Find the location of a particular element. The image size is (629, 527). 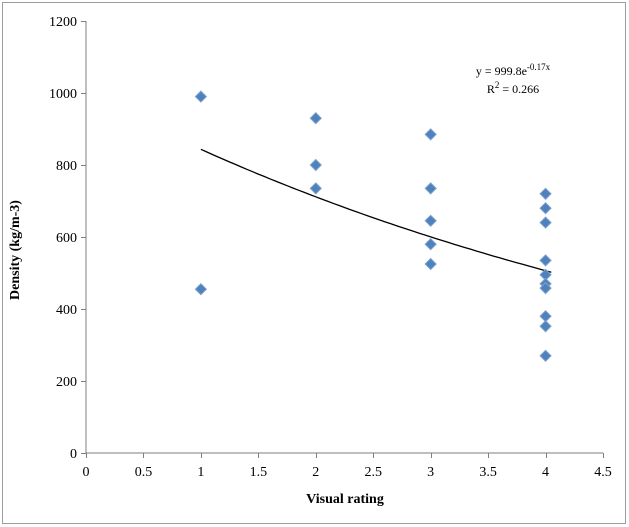

trendline-equation: y = 999.8e-0.17x is located at coordinates (513, 69).